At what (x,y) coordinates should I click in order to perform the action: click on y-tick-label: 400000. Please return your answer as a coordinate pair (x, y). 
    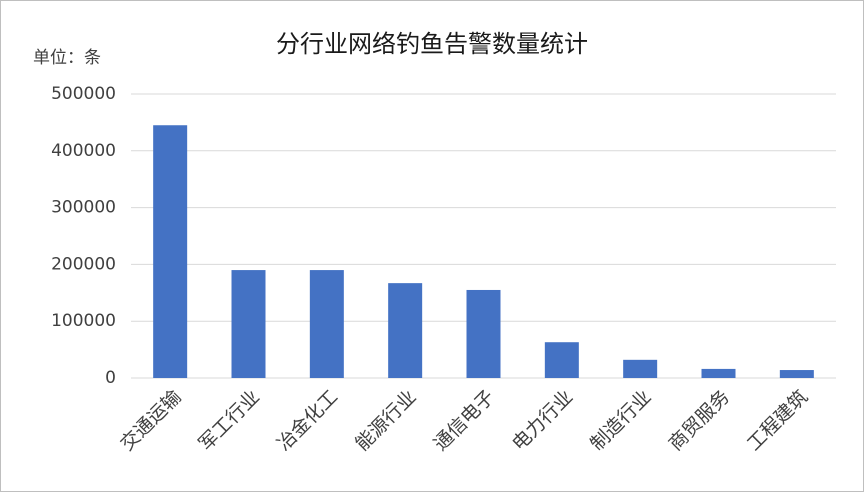
    Looking at the image, I should click on (83, 151).